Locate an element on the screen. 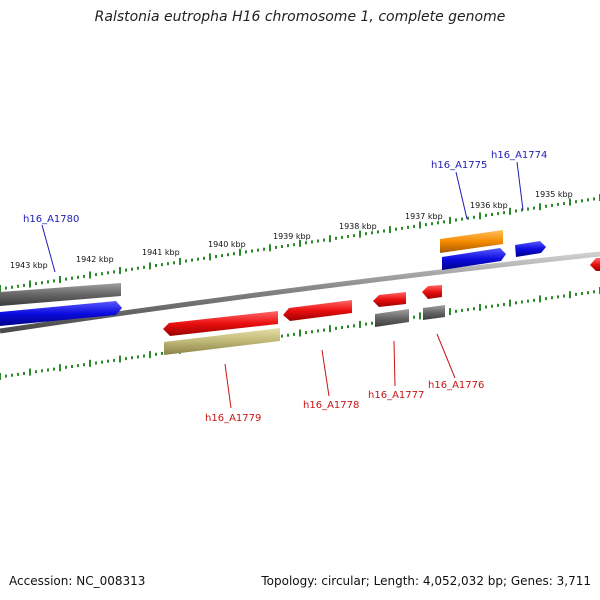 The image size is (600, 600). gene-h16-a1776-gray is located at coordinates (434, 312).